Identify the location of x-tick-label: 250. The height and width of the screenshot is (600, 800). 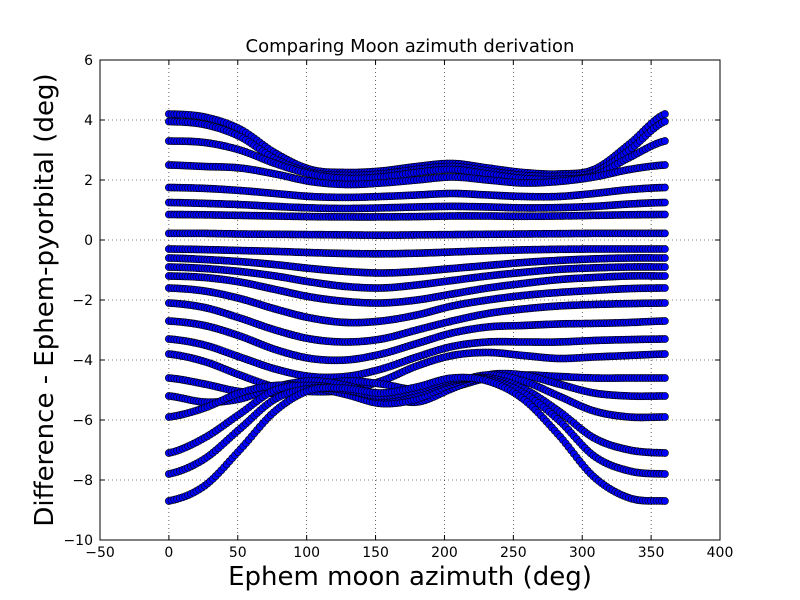
(513, 553).